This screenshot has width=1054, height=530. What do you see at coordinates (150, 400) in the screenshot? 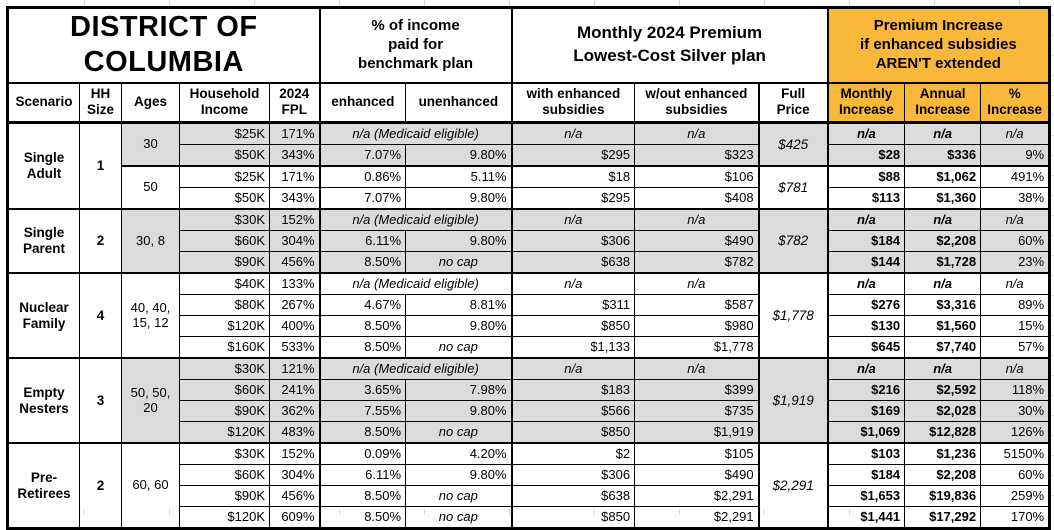
I see `ages: 50, 50, 20` at bounding box center [150, 400].